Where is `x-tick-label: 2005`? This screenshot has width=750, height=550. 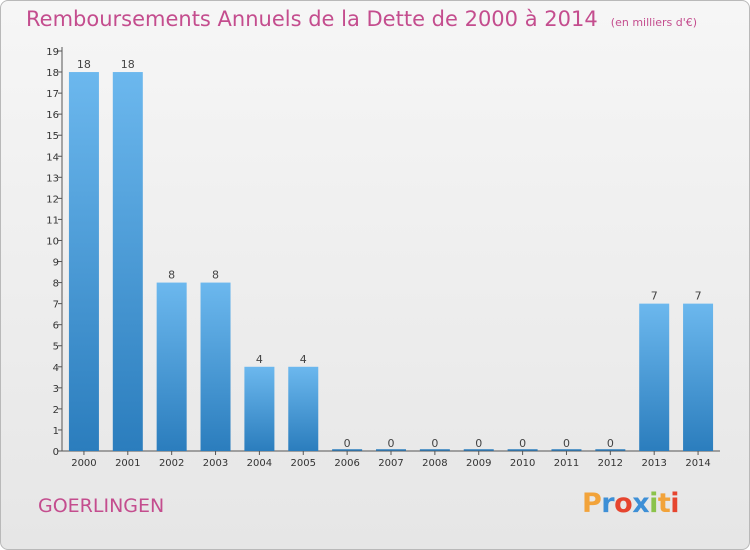
x-tick-label: 2005 is located at coordinates (303, 463).